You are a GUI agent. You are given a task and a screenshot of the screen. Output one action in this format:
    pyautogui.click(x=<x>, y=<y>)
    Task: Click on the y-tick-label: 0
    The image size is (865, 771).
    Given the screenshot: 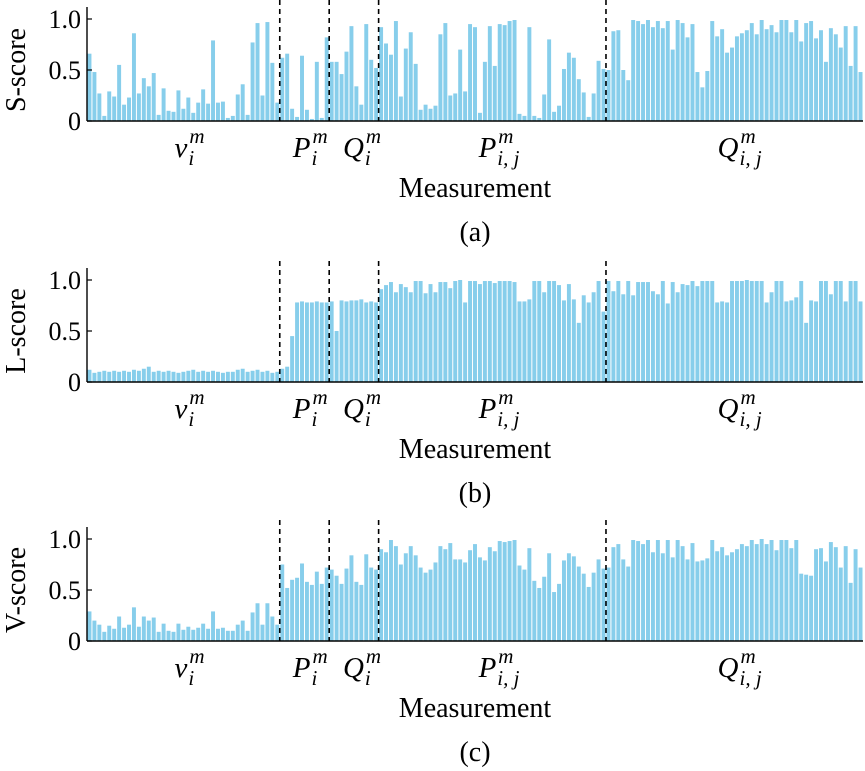 What is the action you would take?
    pyautogui.click(x=74, y=121)
    